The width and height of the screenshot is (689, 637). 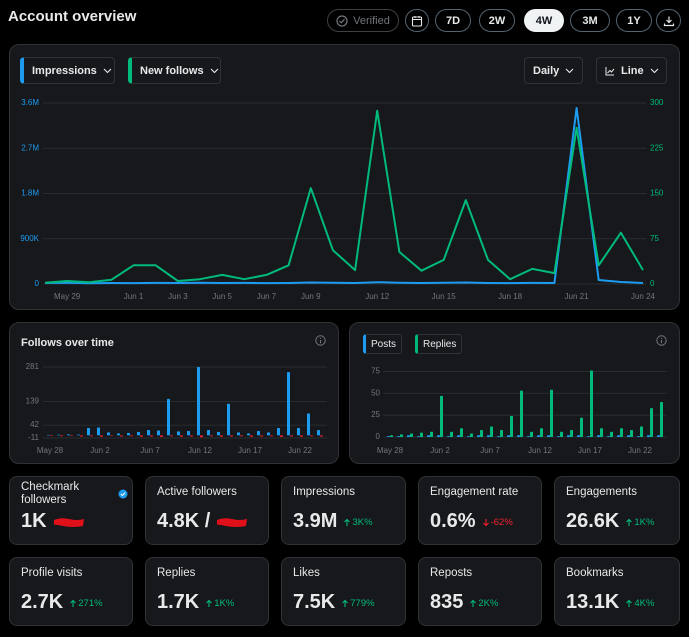 I want to click on range-button: 1Y, so click(x=634, y=20).